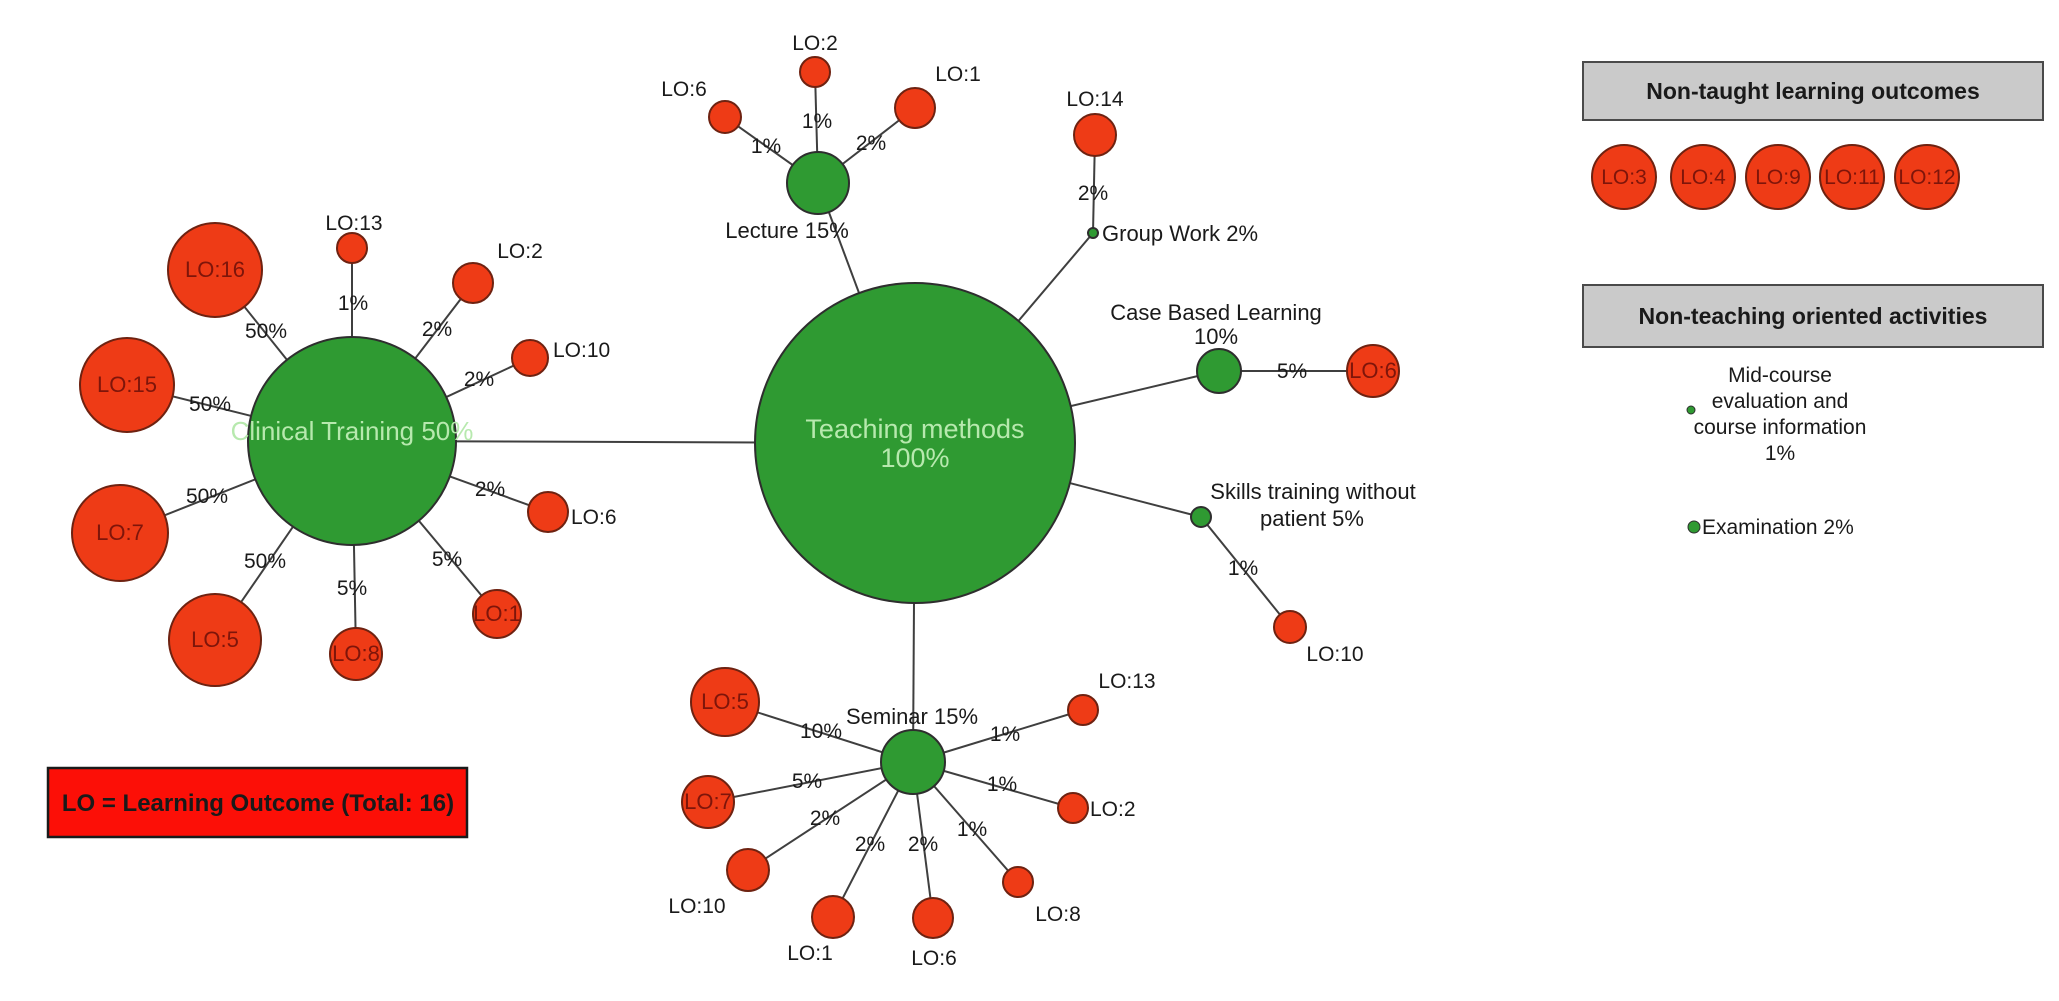  I want to click on node-seminar-lo-2-label: LO:2, so click(1113, 809).